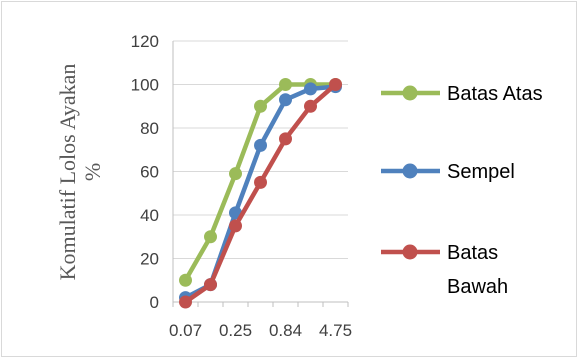  I want to click on x-tick-label: 4.75, so click(335, 330).